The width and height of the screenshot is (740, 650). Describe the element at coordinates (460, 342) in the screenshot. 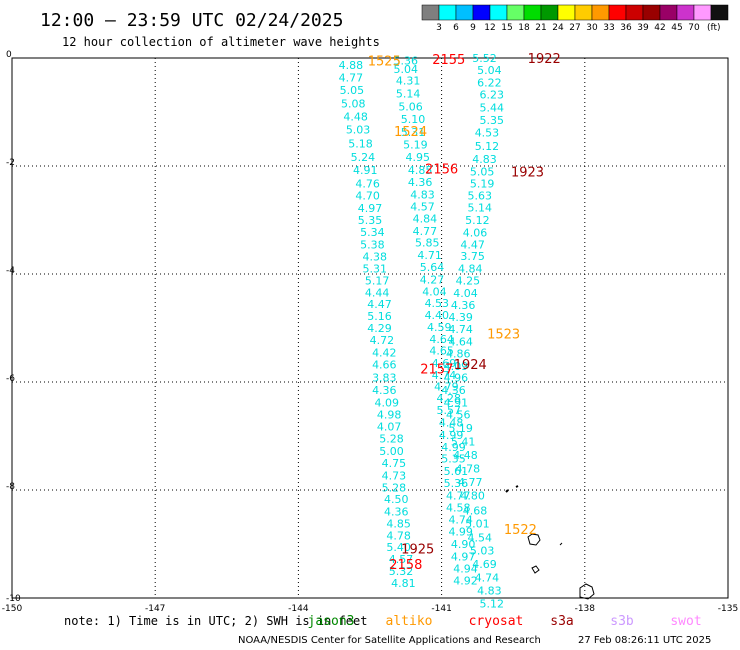

I see `swh-point: 4.64` at that location.